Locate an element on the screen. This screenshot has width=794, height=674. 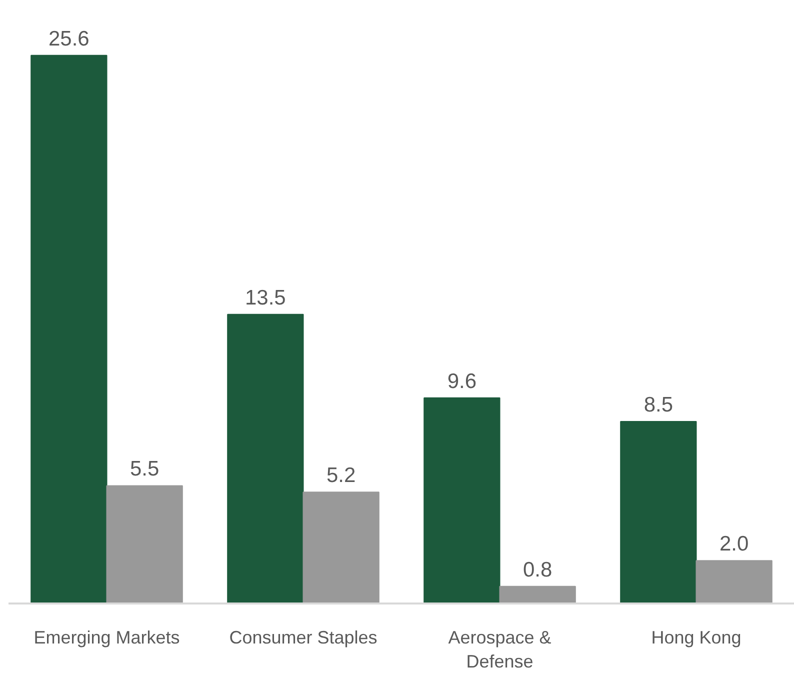
x-tick-label: Consumer Staples is located at coordinates (303, 638).